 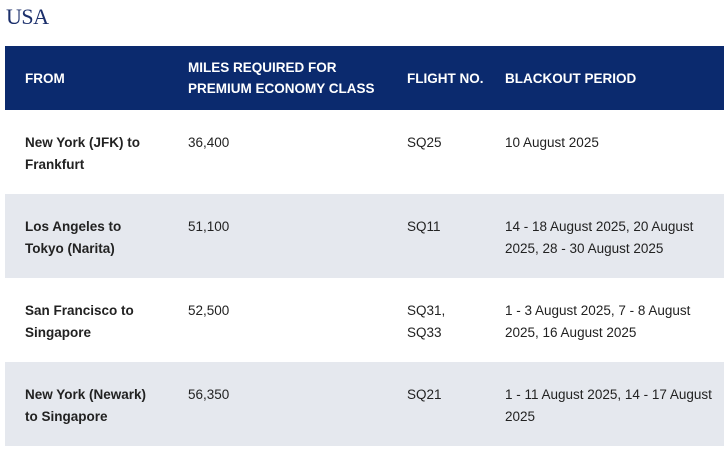 I want to click on blackout-cell: 1 - 11 August 2025, 14 - 17 August 2025, so click(x=608, y=405).